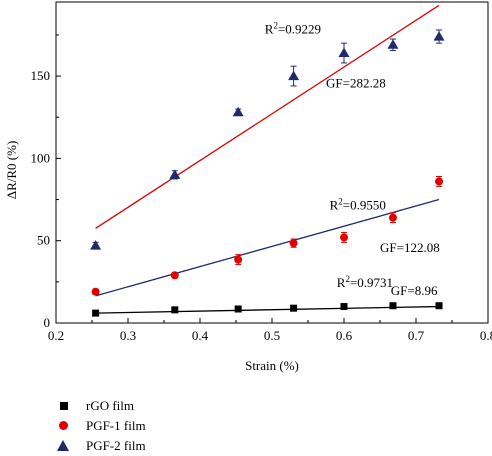  I want to click on x-tick-label: 0.4, so click(200, 335).